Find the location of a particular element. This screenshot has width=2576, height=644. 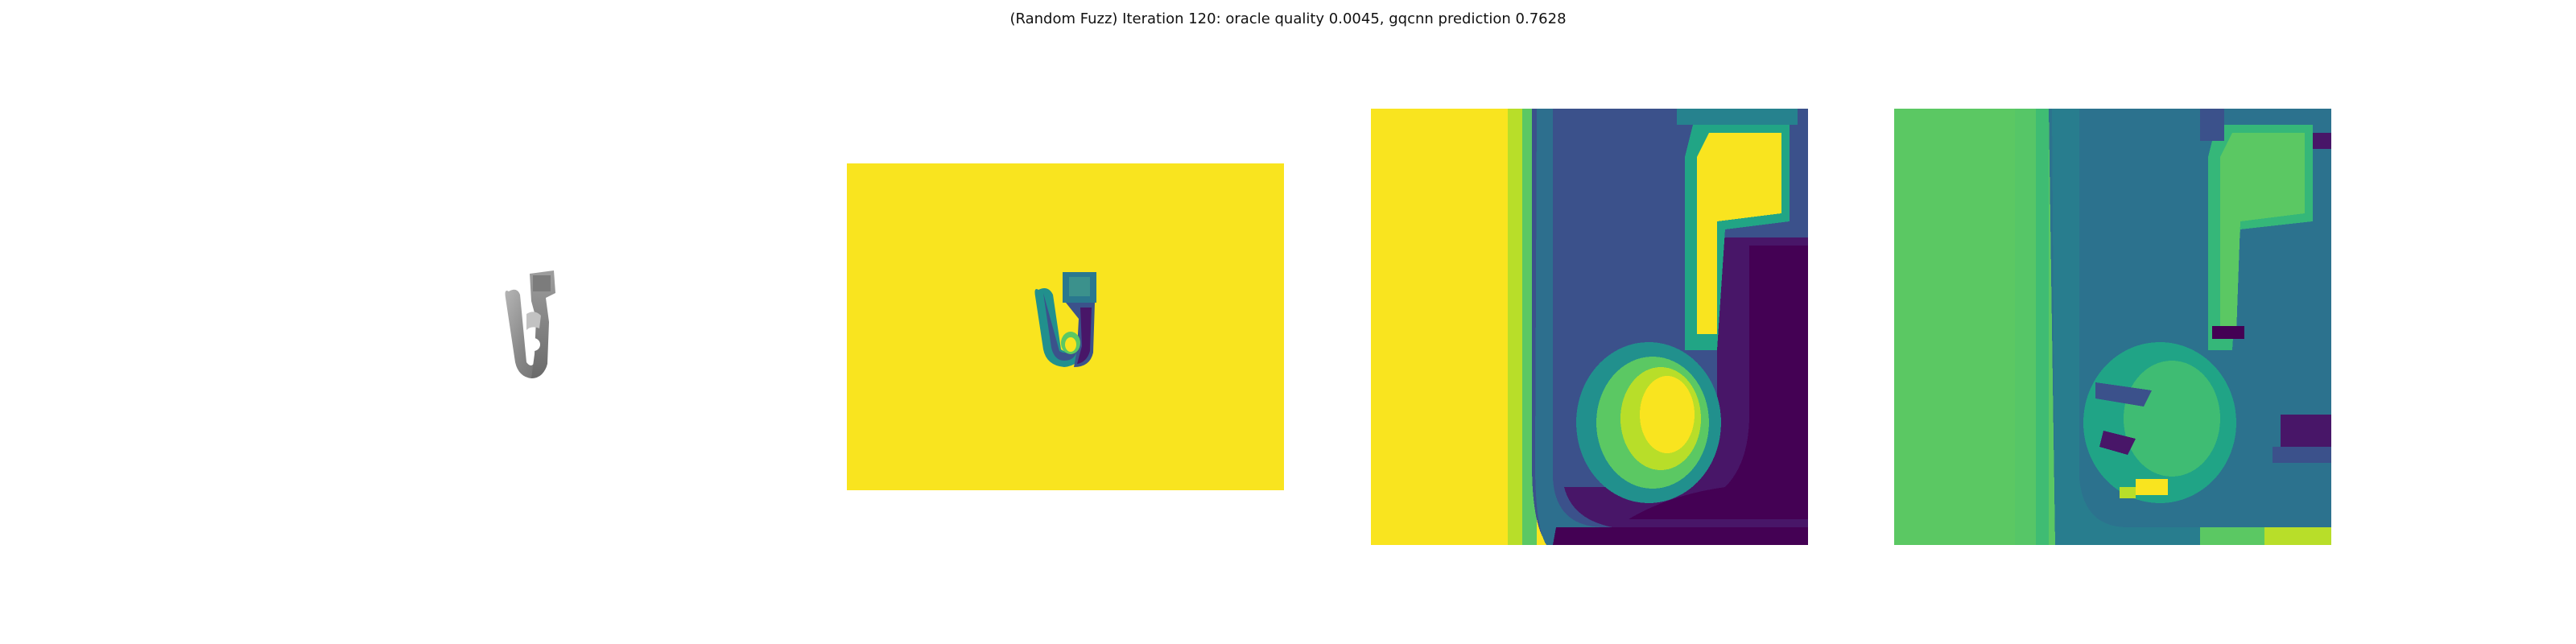

rendered-object-panel is located at coordinates (531, 322).